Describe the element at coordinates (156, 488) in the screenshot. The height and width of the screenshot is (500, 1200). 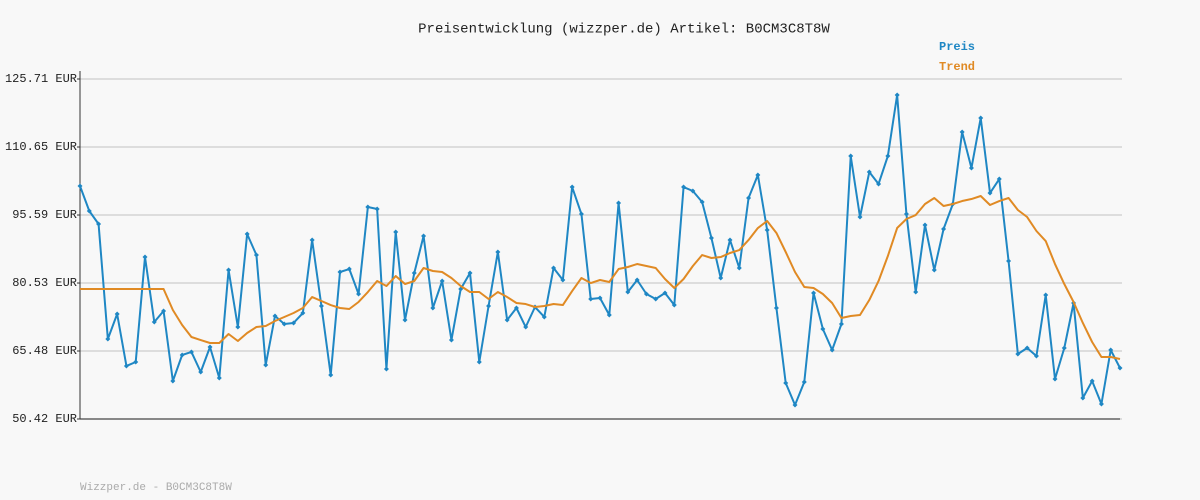
I see `footer: Wizzper.de - B0CM3C8T8W` at that location.